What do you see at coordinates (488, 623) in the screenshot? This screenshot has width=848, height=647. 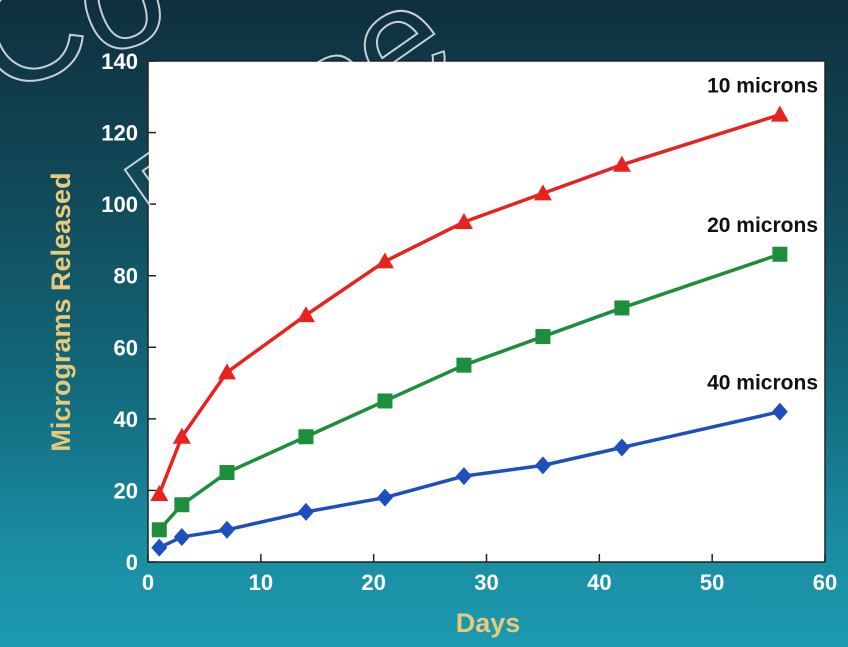 I see `x-axis-title: Days` at bounding box center [488, 623].